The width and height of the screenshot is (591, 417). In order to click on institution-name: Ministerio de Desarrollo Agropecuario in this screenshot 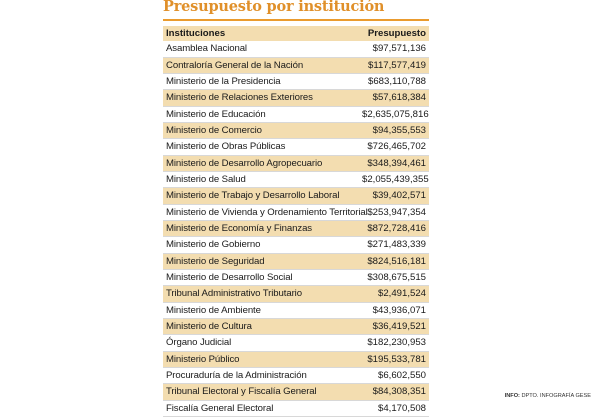, I will do `click(244, 163)`.